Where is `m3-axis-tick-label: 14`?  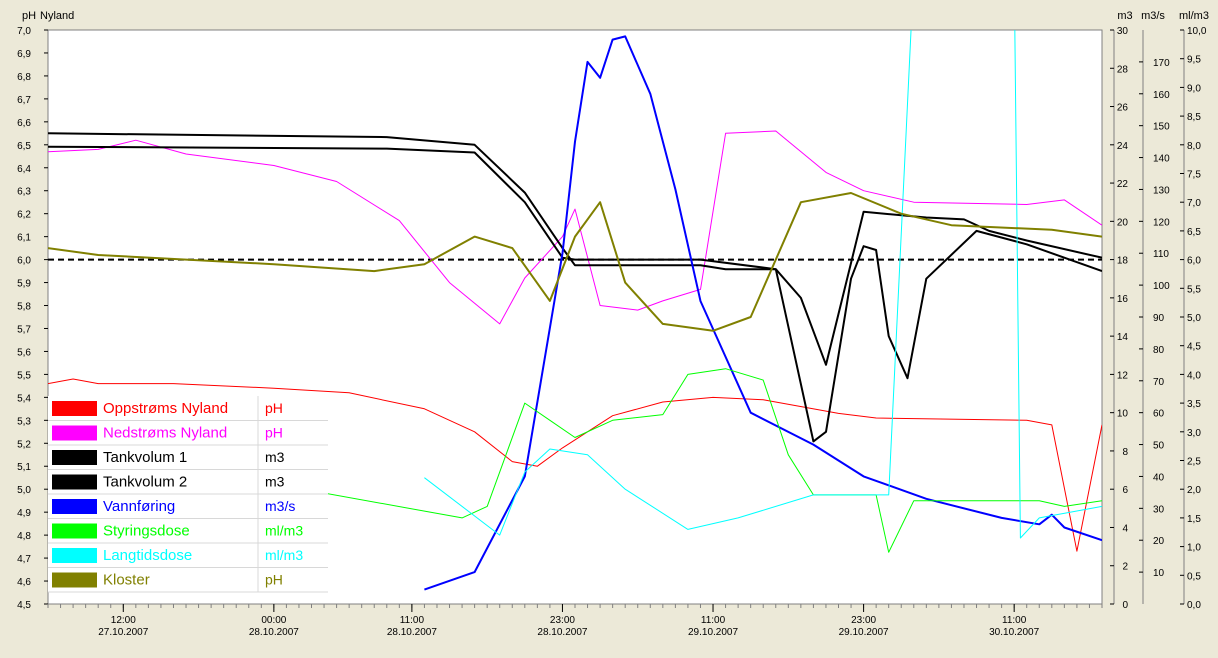
m3-axis-tick-label: 14 is located at coordinates (1123, 337).